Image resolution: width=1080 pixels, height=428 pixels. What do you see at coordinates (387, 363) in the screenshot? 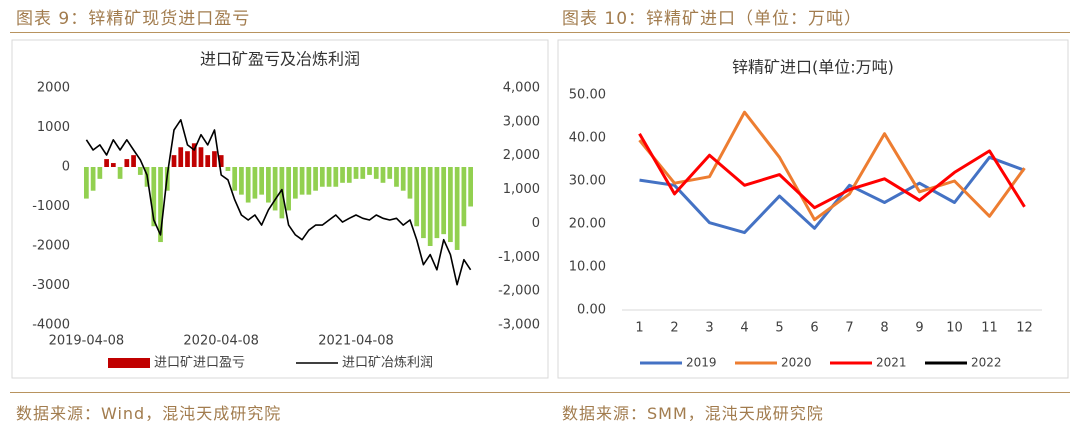
I see `legend-label: 进口矿冶炼利润` at bounding box center [387, 363].